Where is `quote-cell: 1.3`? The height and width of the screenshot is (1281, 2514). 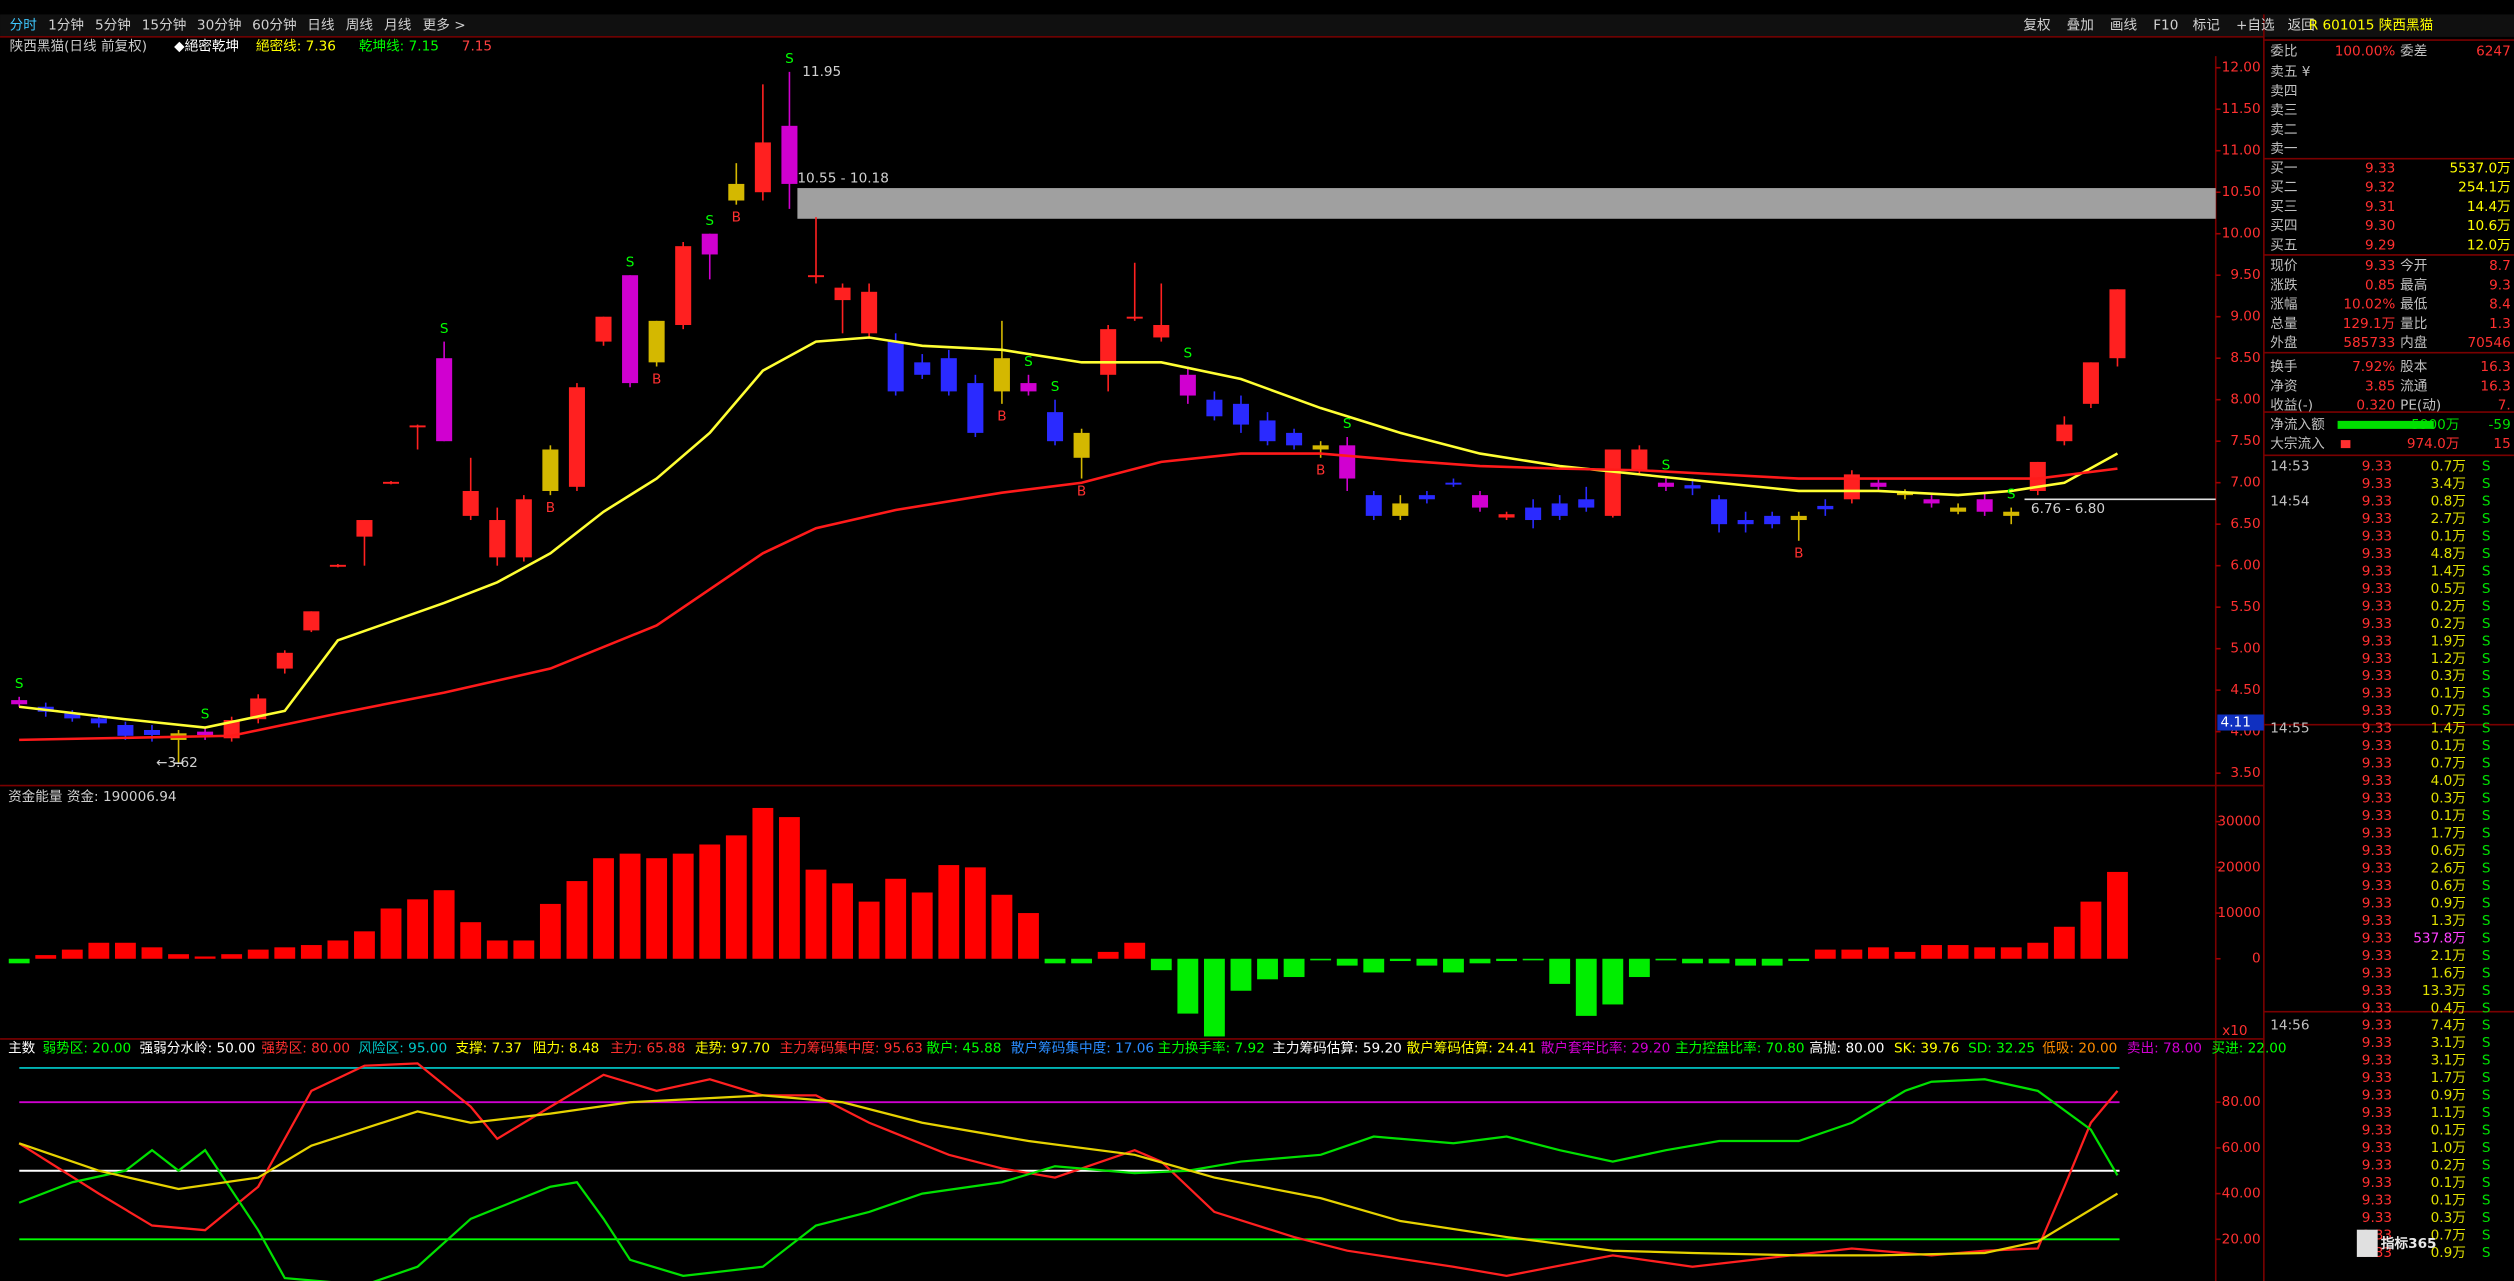 quote-cell: 1.3 is located at coordinates (2500, 324).